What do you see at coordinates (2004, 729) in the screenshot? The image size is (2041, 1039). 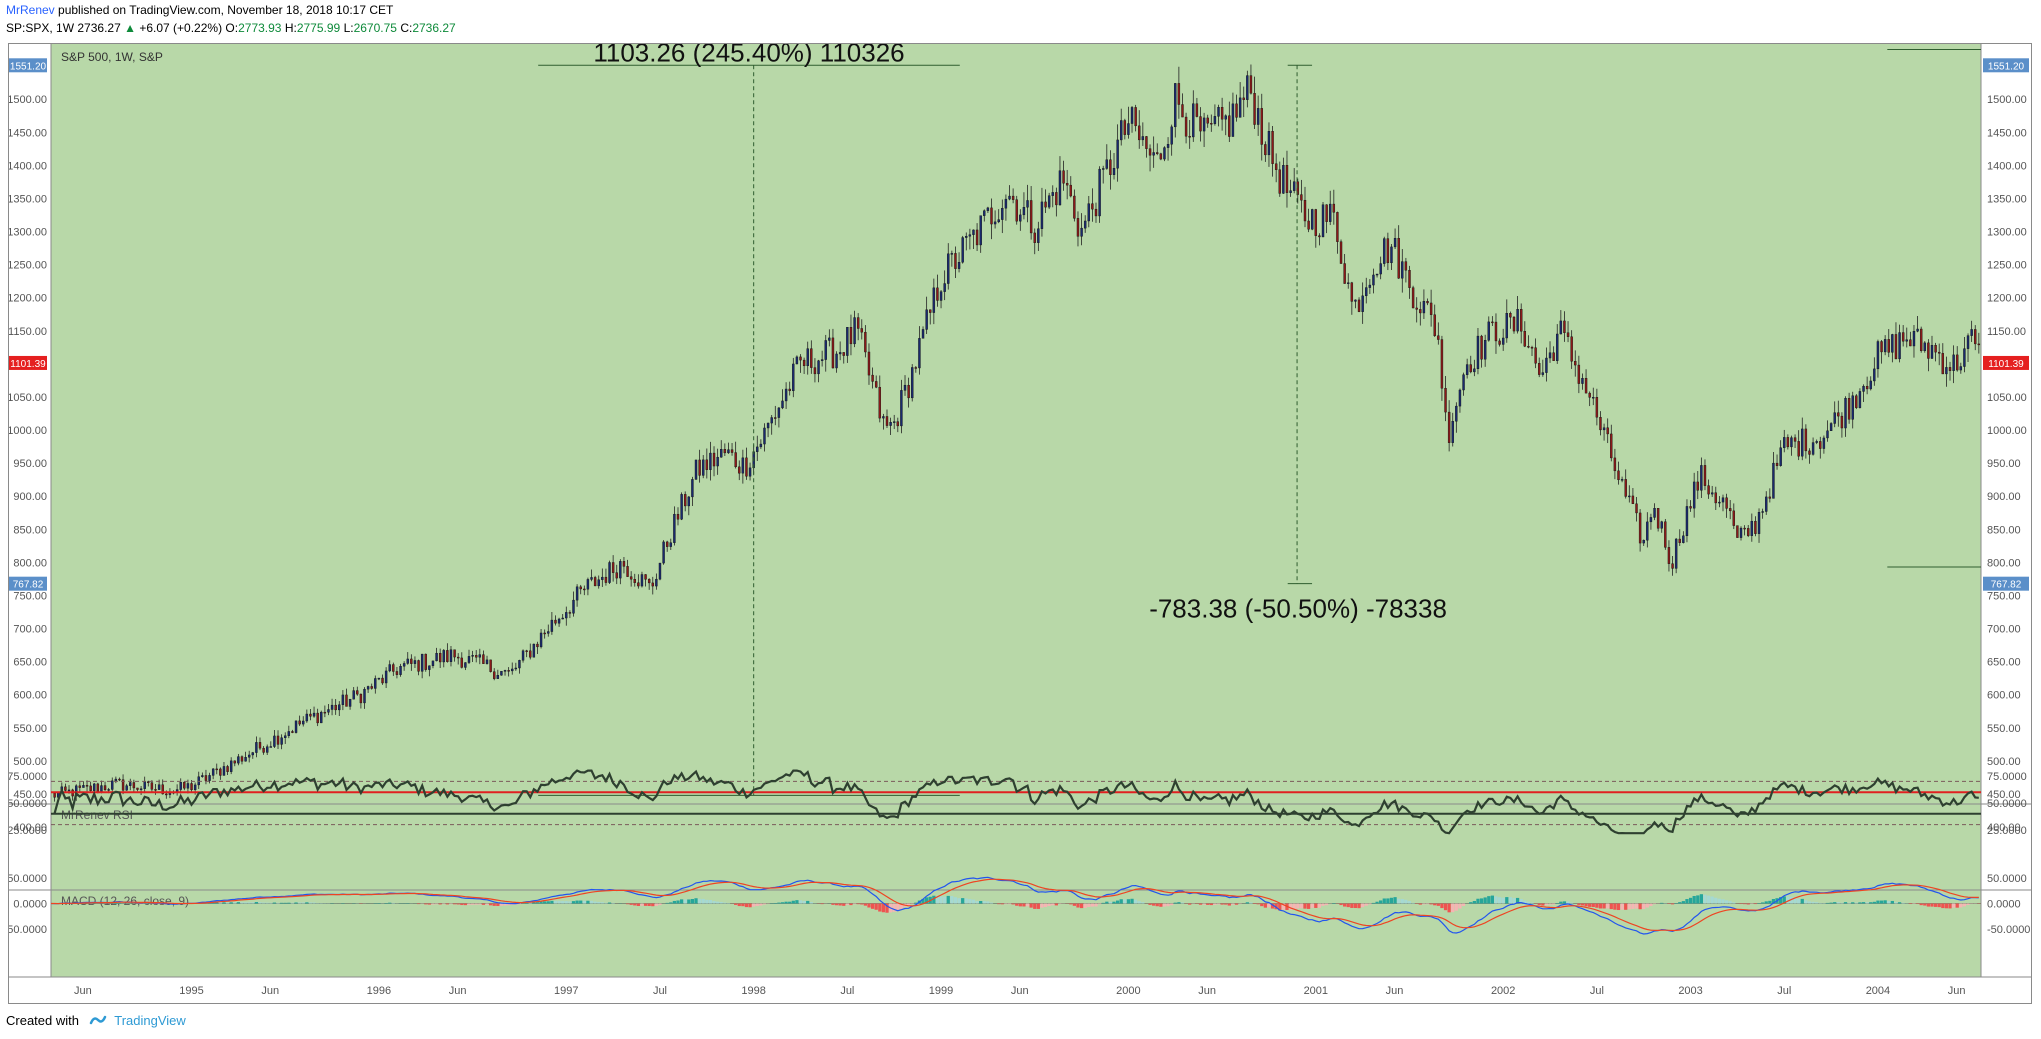 I see `price-axis-label-right: 550.00` at bounding box center [2004, 729].